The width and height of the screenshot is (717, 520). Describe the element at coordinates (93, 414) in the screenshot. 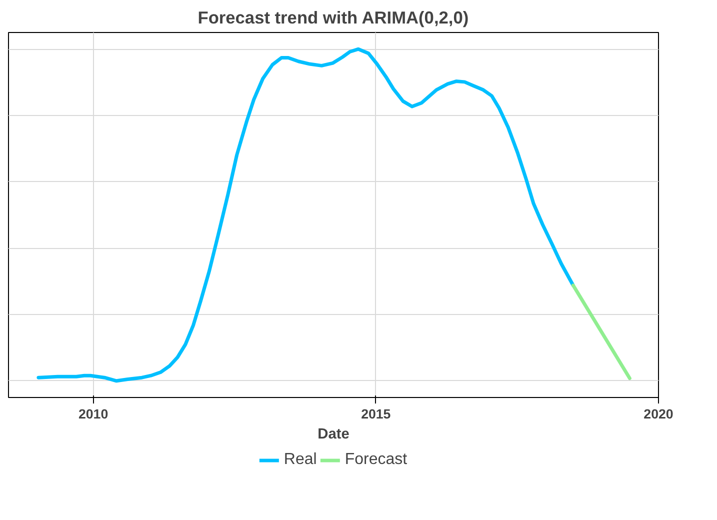

I see `x-tick-label: 2010` at that location.